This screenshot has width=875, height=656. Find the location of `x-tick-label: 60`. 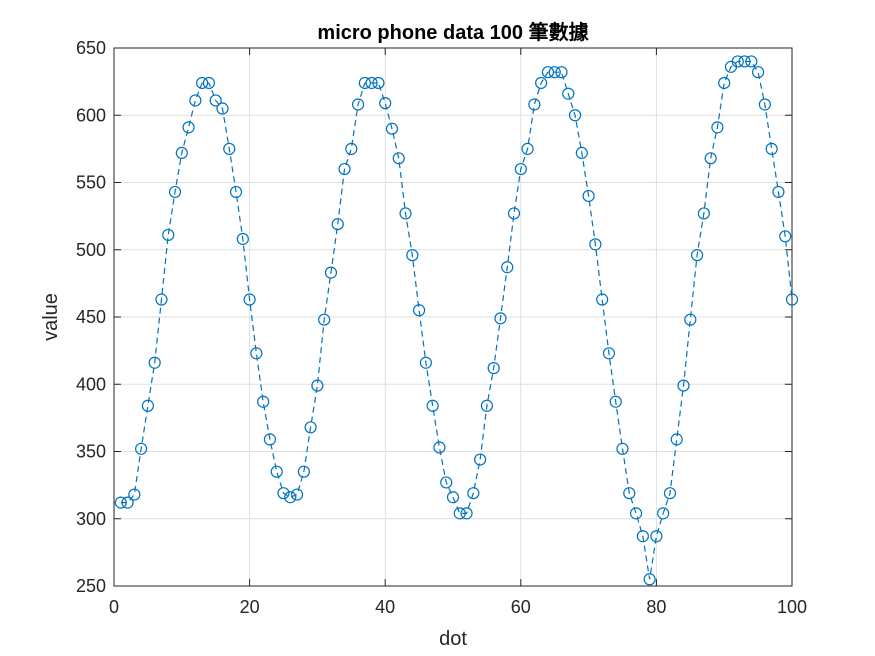

x-tick-label: 60 is located at coordinates (521, 607).